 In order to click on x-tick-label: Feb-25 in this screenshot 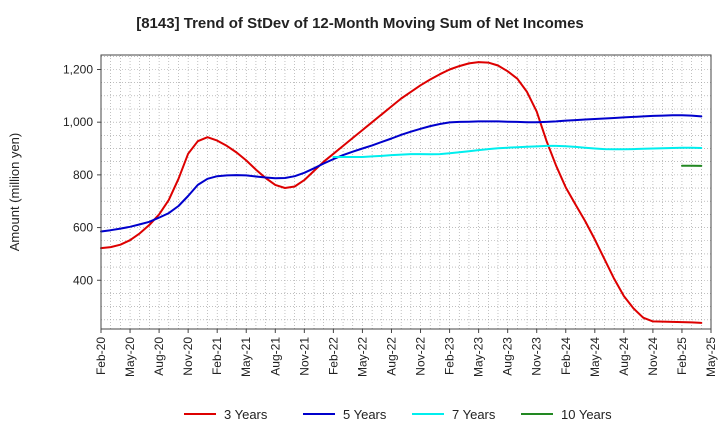, I will do `click(682, 356)`.